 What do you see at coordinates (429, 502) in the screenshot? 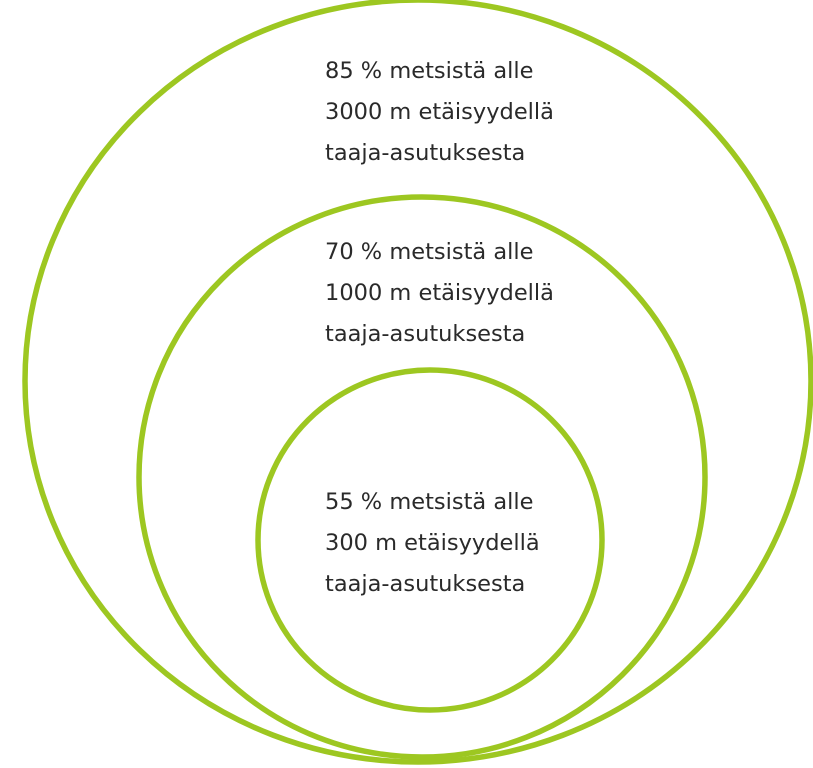
I see `inner-label-line-1: 55 % metsistä alle` at bounding box center [429, 502].